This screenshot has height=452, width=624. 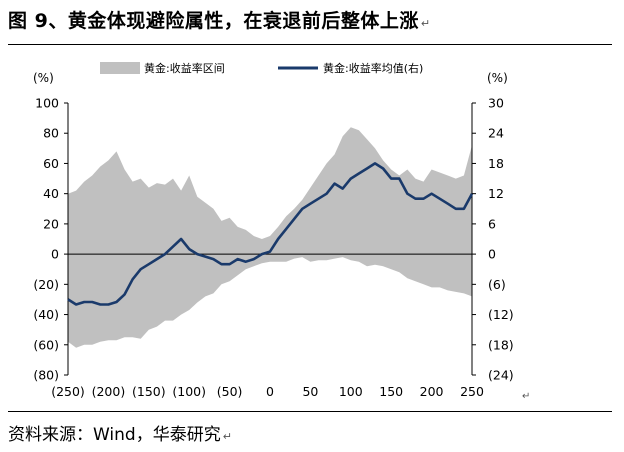 What do you see at coordinates (310, 391) in the screenshot?
I see `x-tick-label: 50` at bounding box center [310, 391].